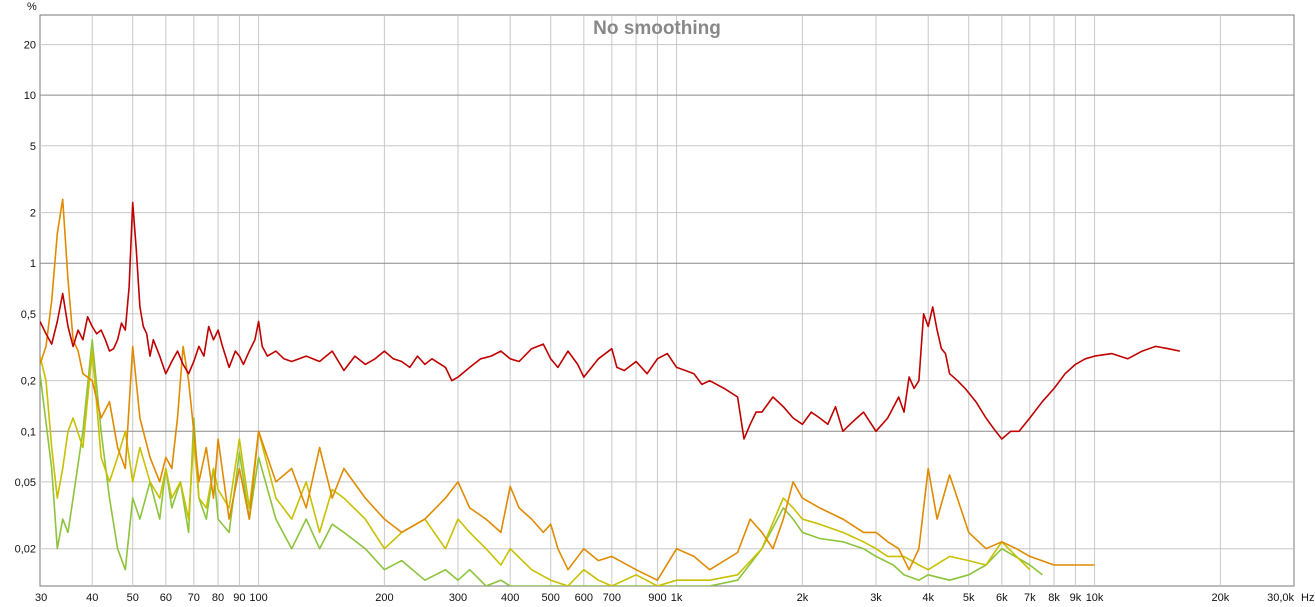  Describe the element at coordinates (584, 598) in the screenshot. I see `x-tick-label: 600` at that location.